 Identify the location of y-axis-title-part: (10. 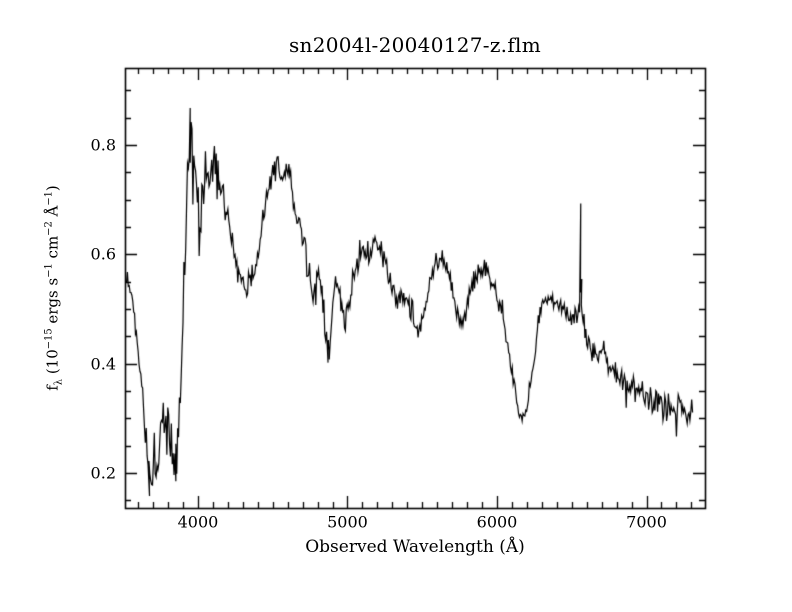
(52, 364).